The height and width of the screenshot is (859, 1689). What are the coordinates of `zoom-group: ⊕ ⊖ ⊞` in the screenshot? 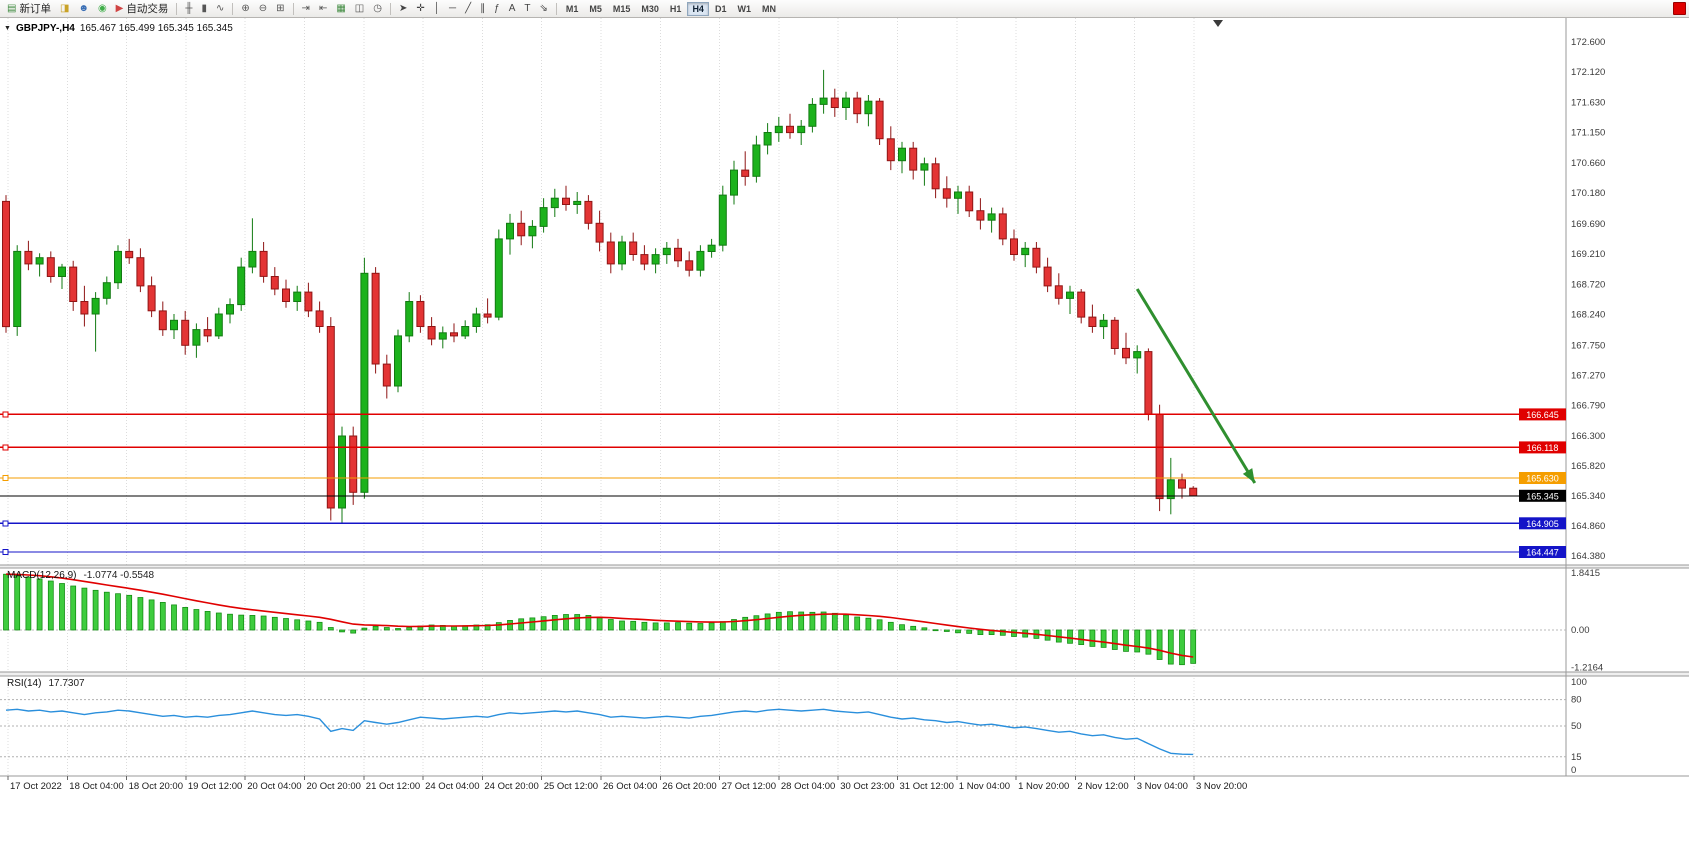 It's located at (262, 8).